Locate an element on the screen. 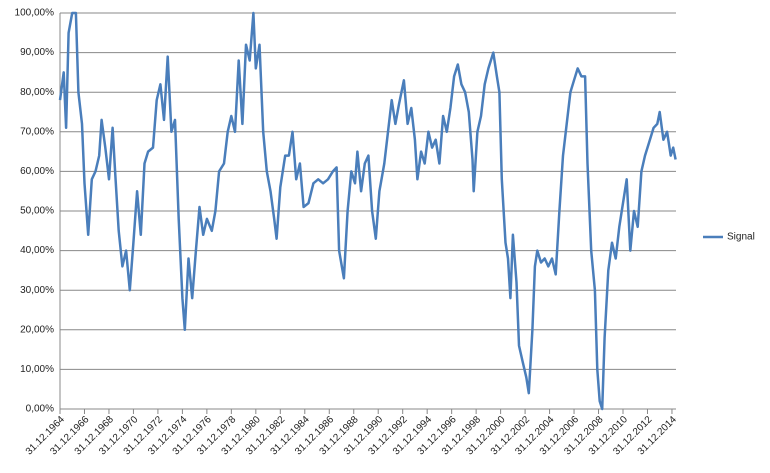 The image size is (770, 473). y-tick-label: 40,00% is located at coordinates (37, 250).